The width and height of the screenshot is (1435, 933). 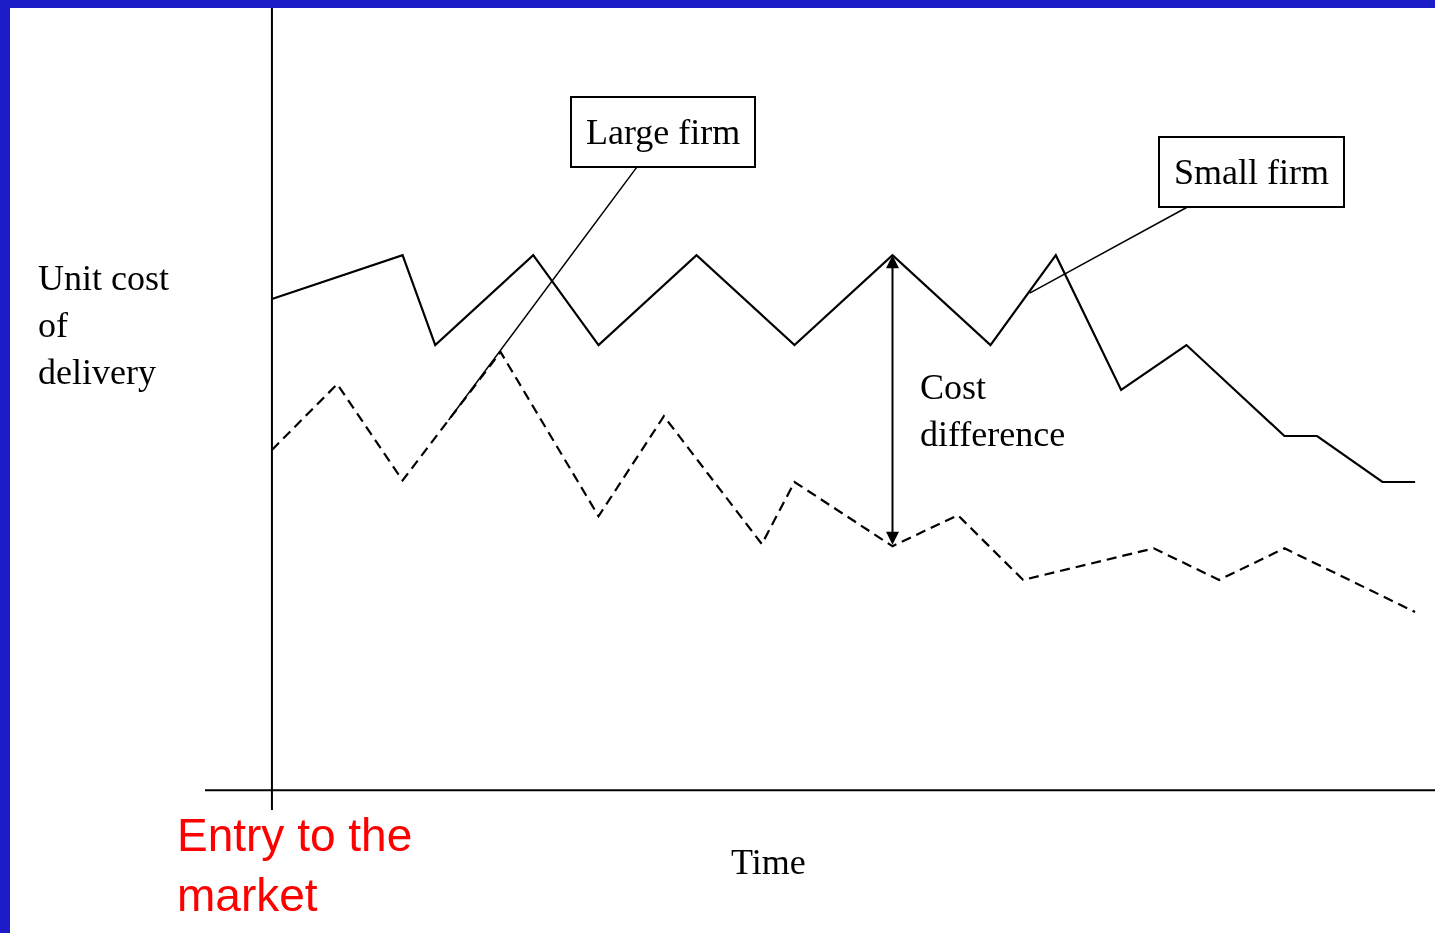 I want to click on text: Small firm, so click(x=1251, y=172).